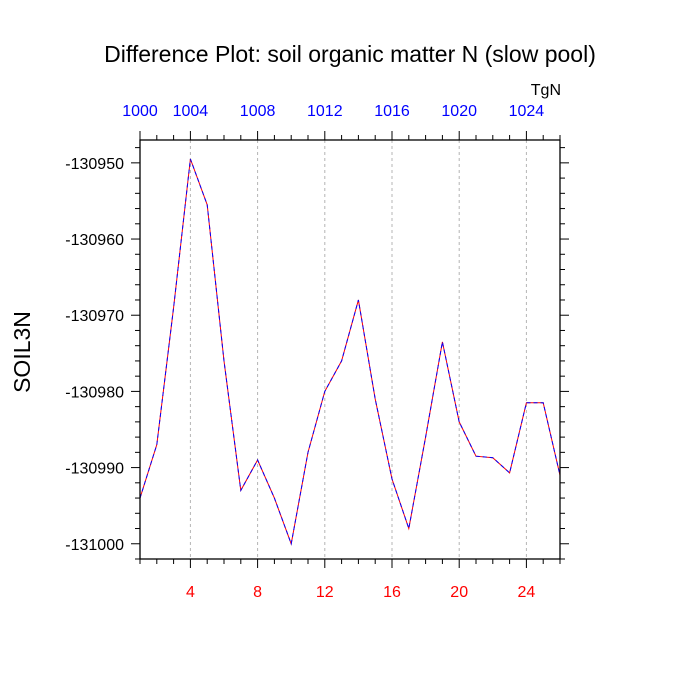 The height and width of the screenshot is (700, 700). Describe the element at coordinates (94, 469) in the screenshot. I see `y-tick-label: -130990` at that location.